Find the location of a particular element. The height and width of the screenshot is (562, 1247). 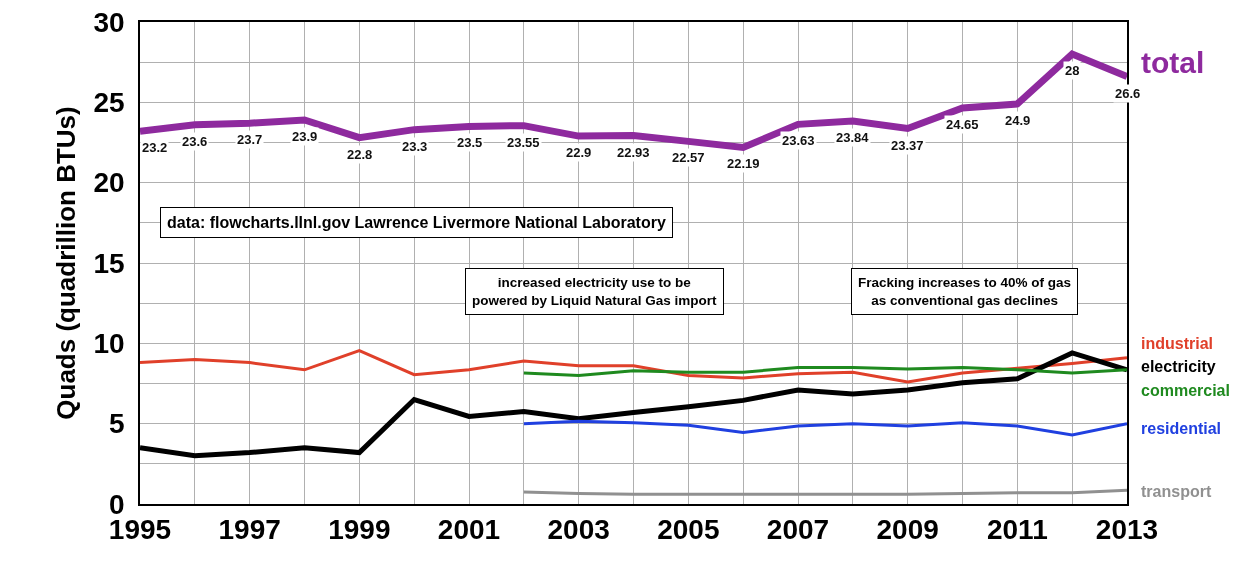

data-label: 23.55 is located at coordinates (523, 142).